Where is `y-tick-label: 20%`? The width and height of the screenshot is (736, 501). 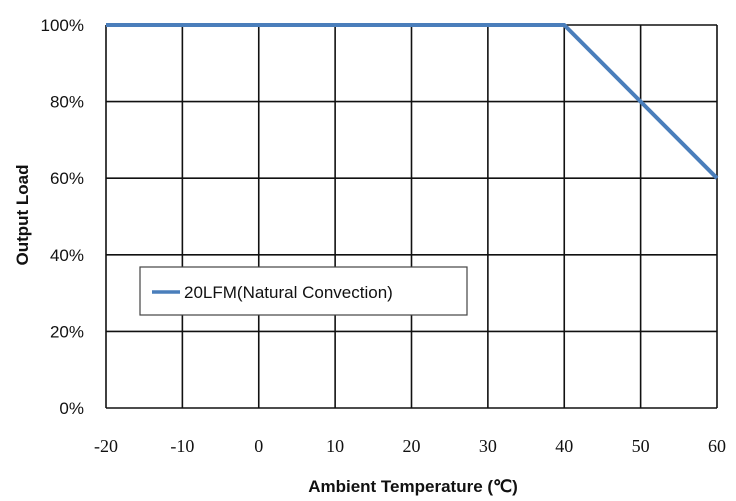 y-tick-label: 20% is located at coordinates (67, 331).